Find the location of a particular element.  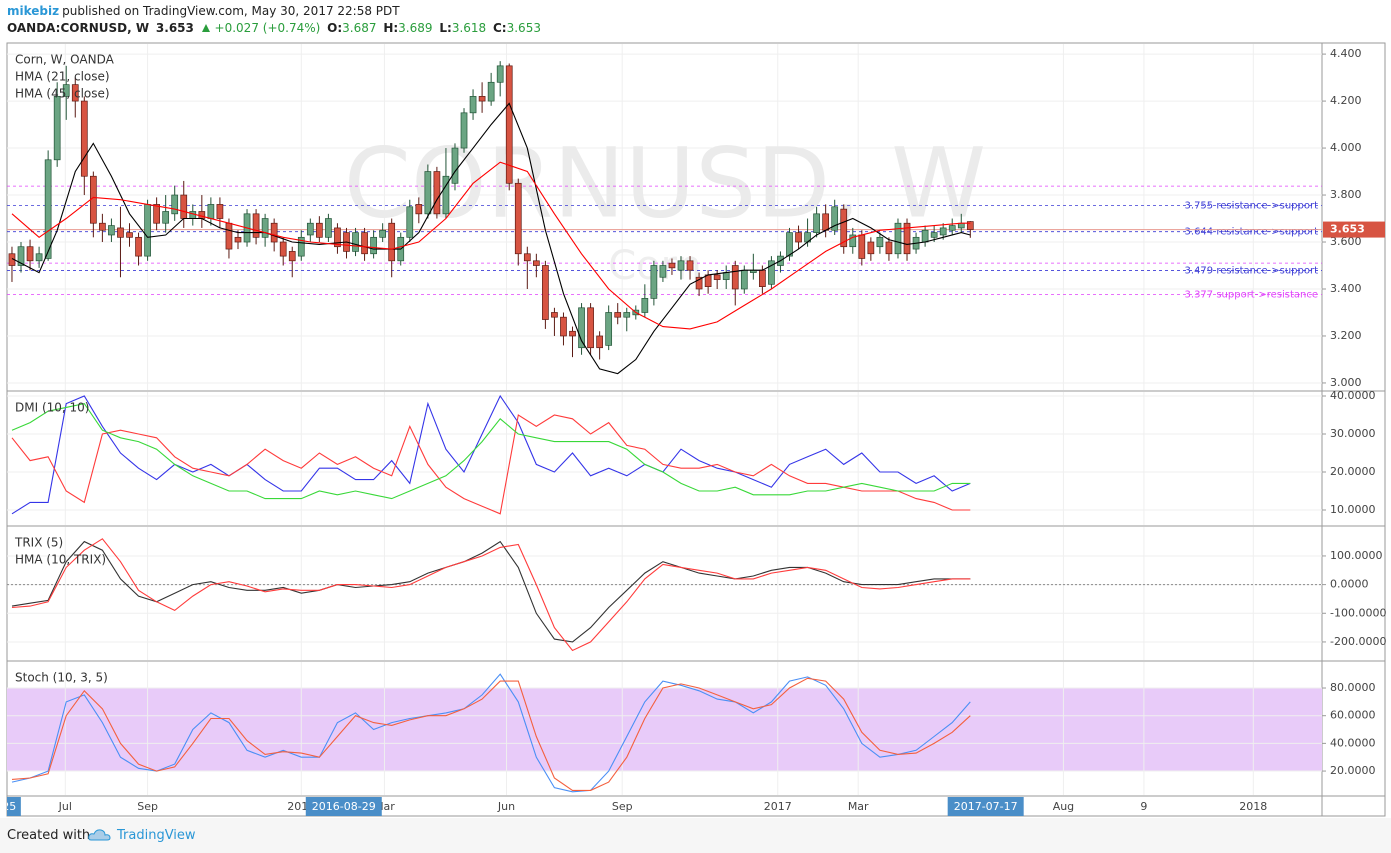

y-tick-label: 10.0000 is located at coordinates (1353, 509).